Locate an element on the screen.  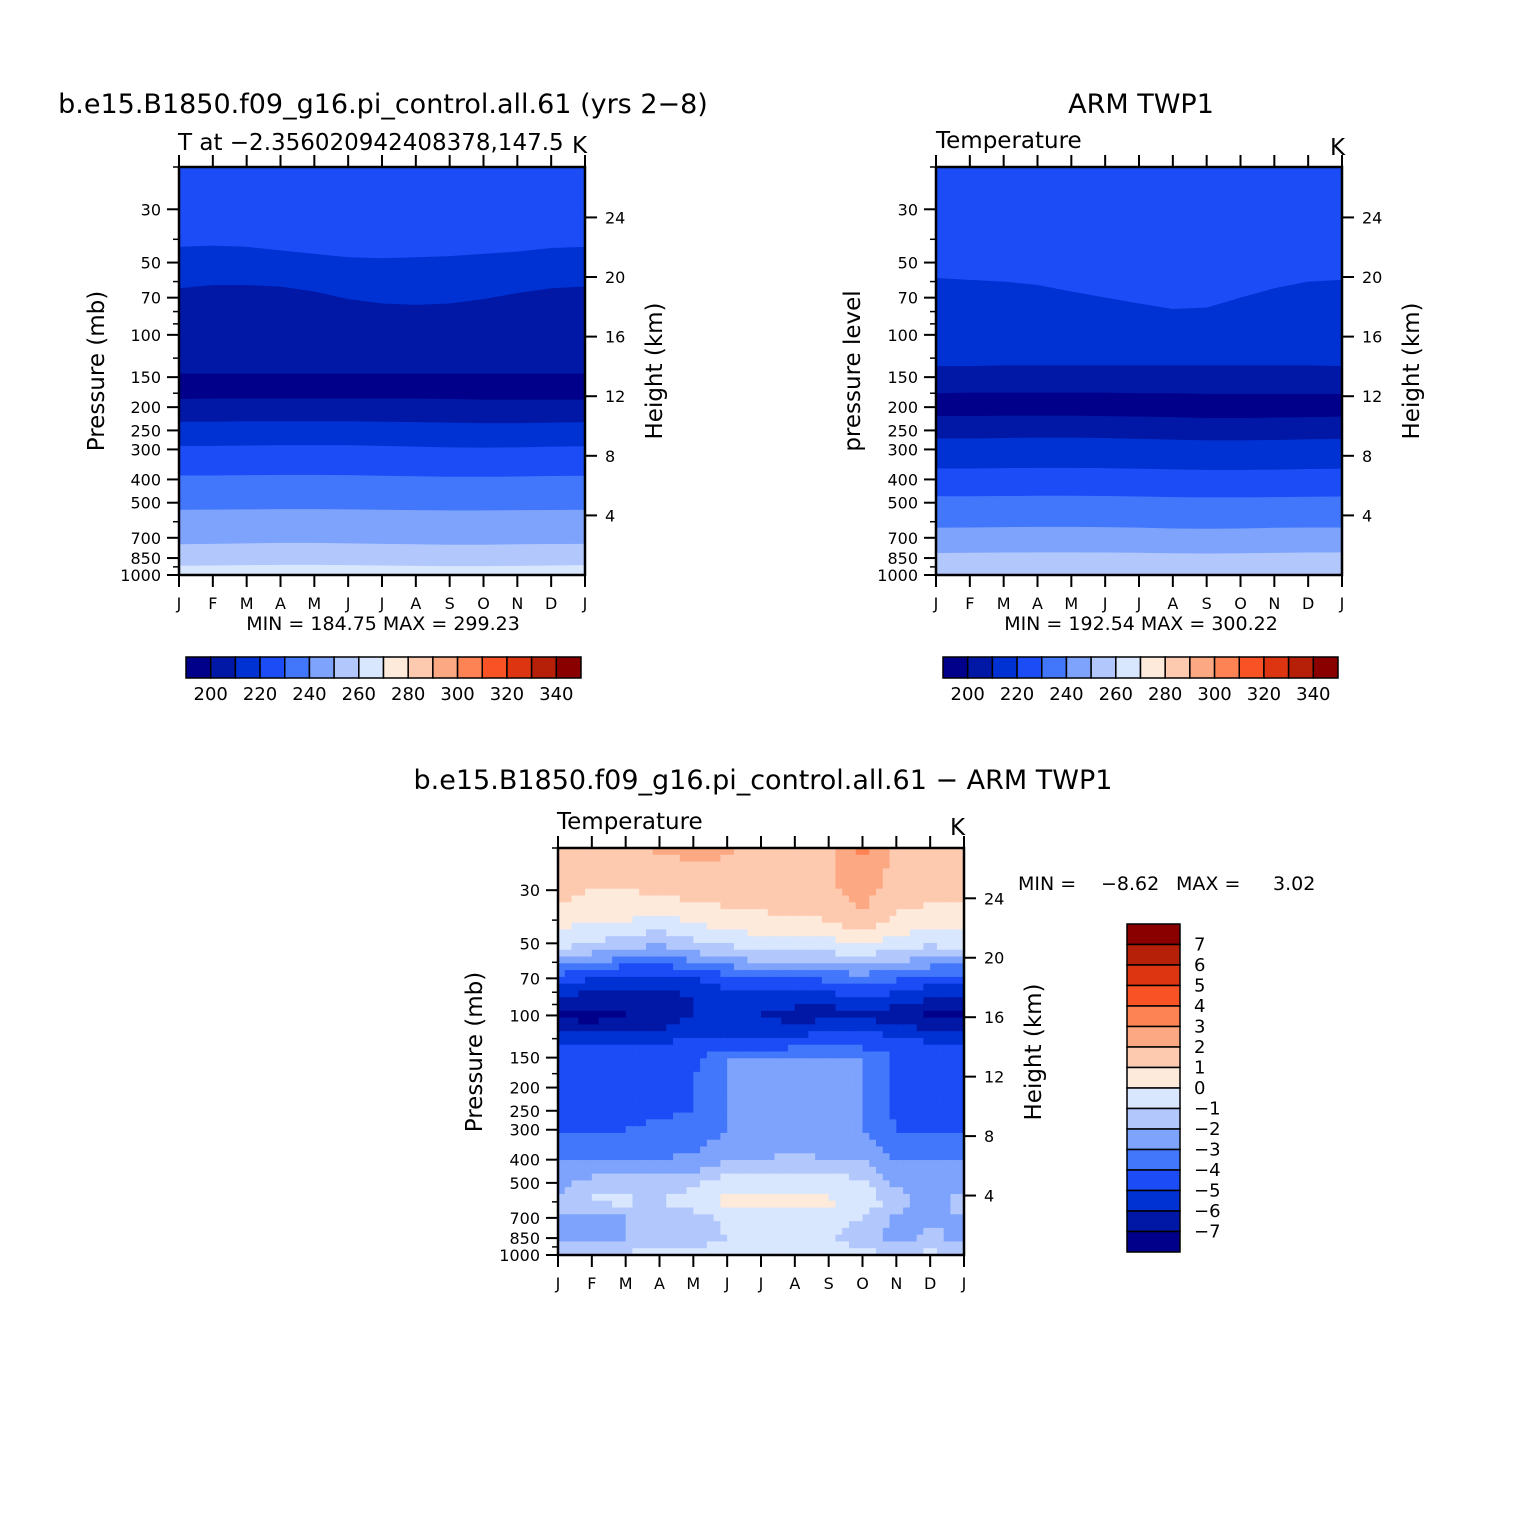
colorbar-label: −1 is located at coordinates (1207, 1109).